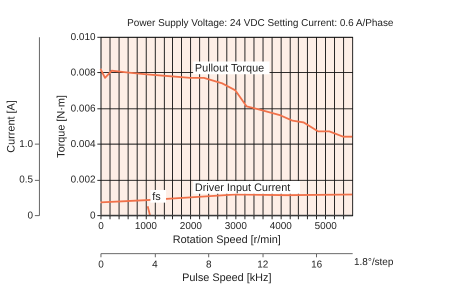 This screenshot has width=450, height=300. Describe the element at coordinates (242, 188) in the screenshot. I see `series-label: Driver Input Current` at that location.